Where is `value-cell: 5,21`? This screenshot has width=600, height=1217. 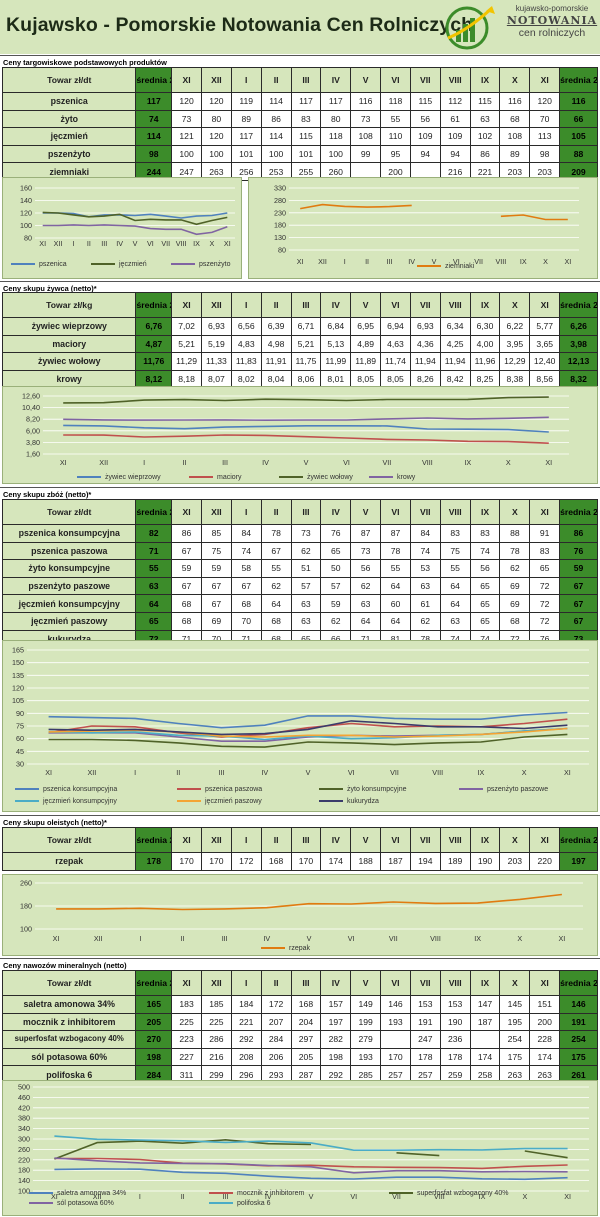 value-cell: 5,21 is located at coordinates (306, 344).